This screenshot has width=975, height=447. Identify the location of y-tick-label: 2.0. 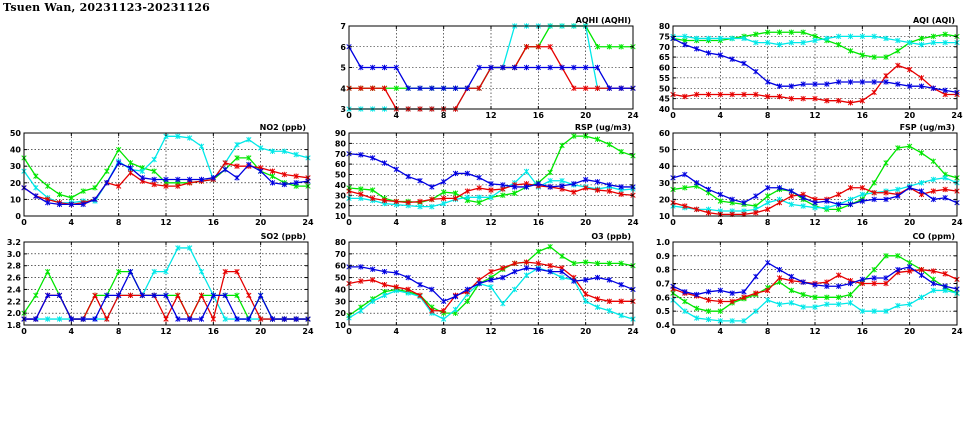
(14, 313).